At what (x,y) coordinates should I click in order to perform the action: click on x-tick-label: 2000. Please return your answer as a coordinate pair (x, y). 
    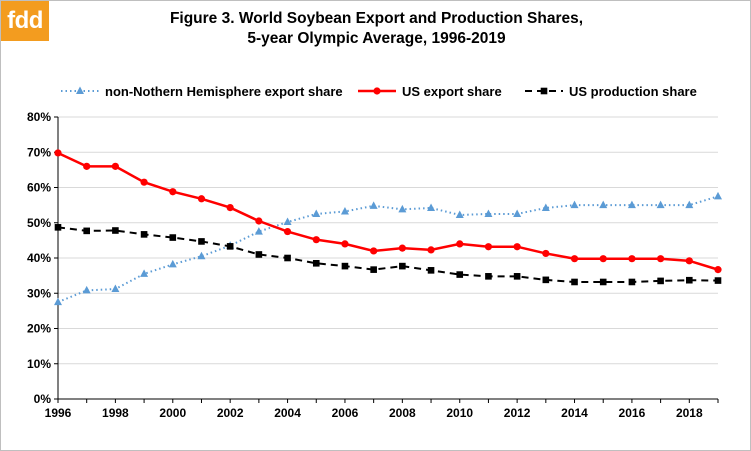
    Looking at the image, I should click on (172, 413).